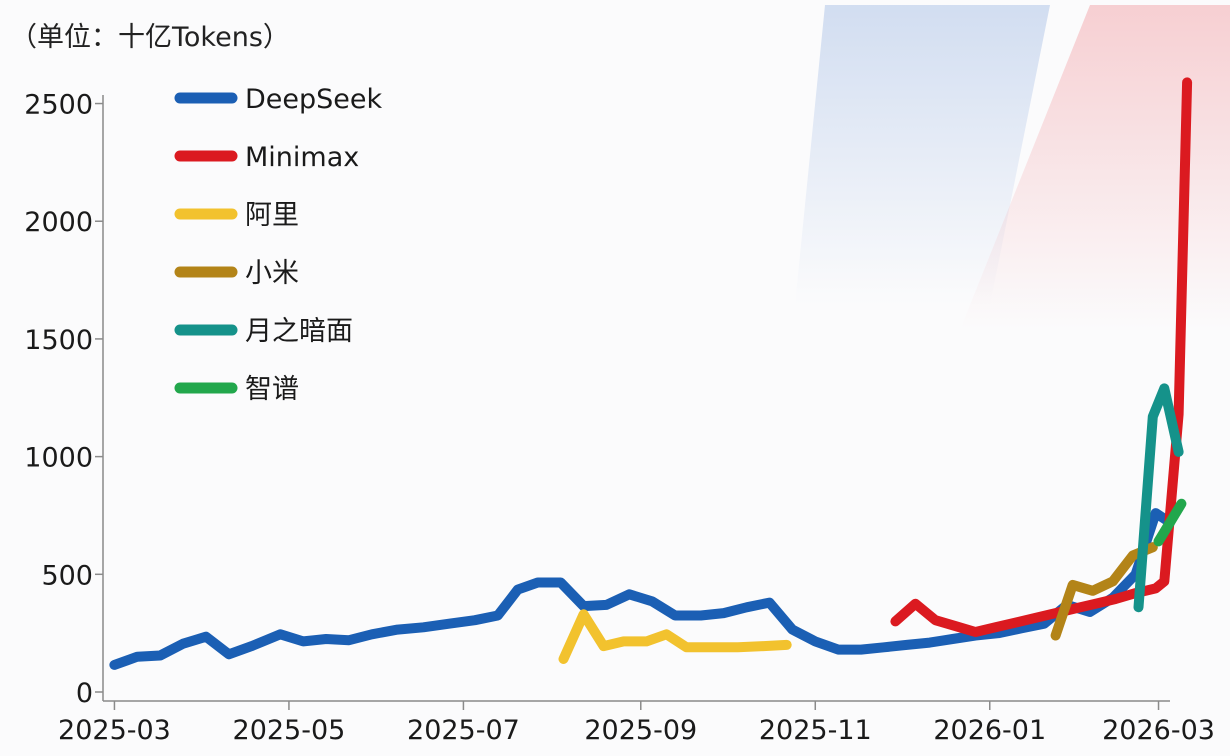 This screenshot has width=1230, height=756. I want to click on legend-item-zhipu: 智谱, so click(236, 389).